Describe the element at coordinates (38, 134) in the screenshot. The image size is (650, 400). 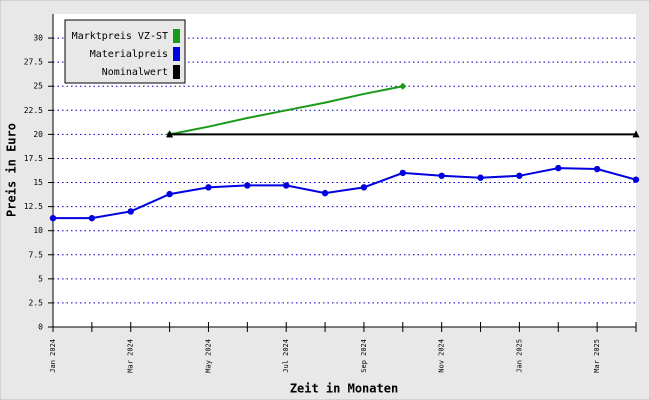
I see `y-tick-label: 20` at that location.